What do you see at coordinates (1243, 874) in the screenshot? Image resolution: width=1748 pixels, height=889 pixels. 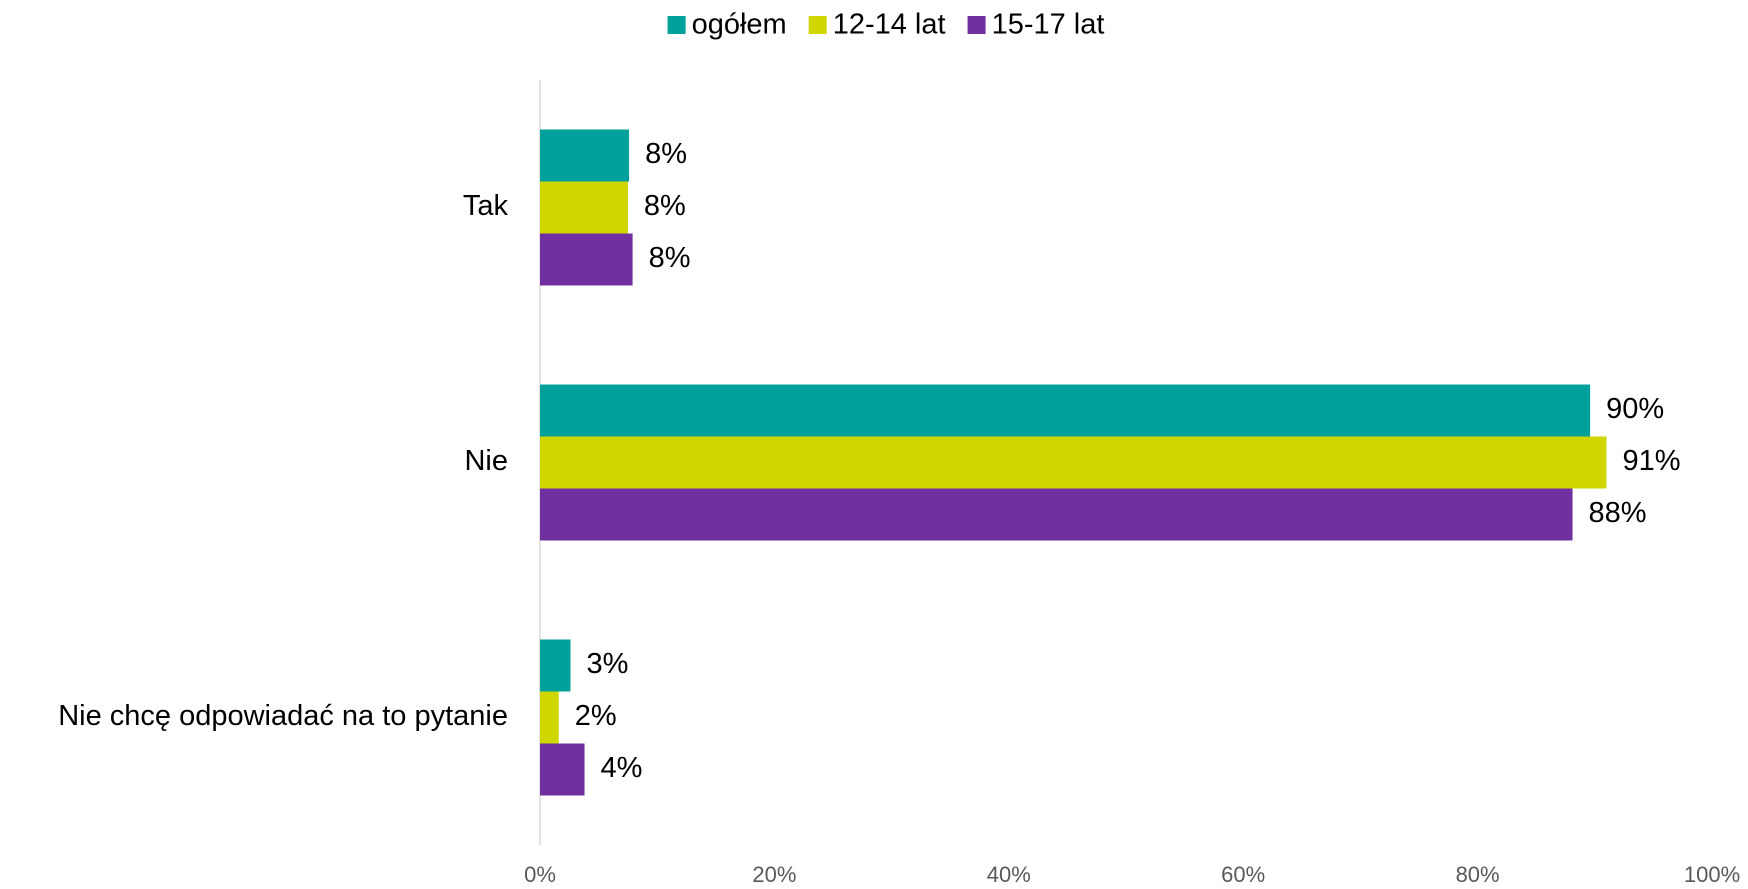 I see `x-tick-label: 60%` at bounding box center [1243, 874].